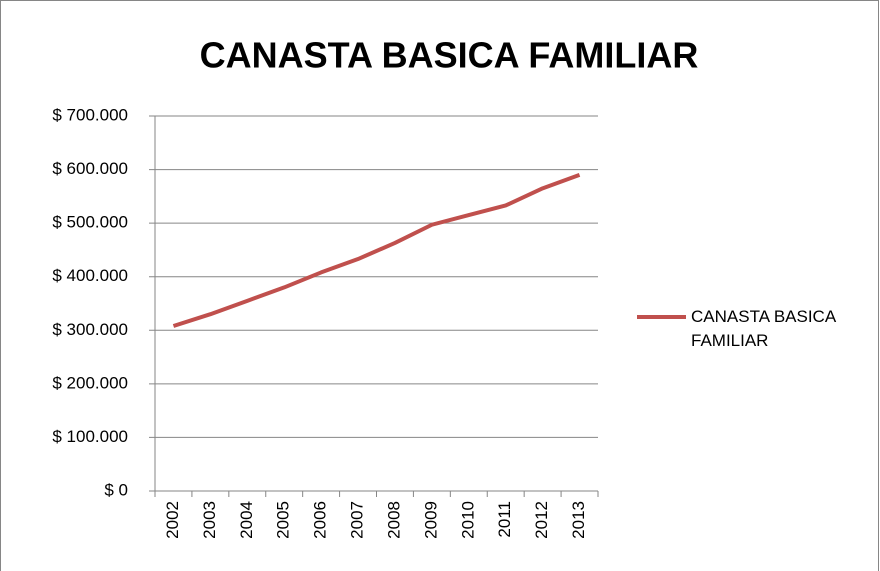  I want to click on x-tick-label: 2008, so click(393, 520).